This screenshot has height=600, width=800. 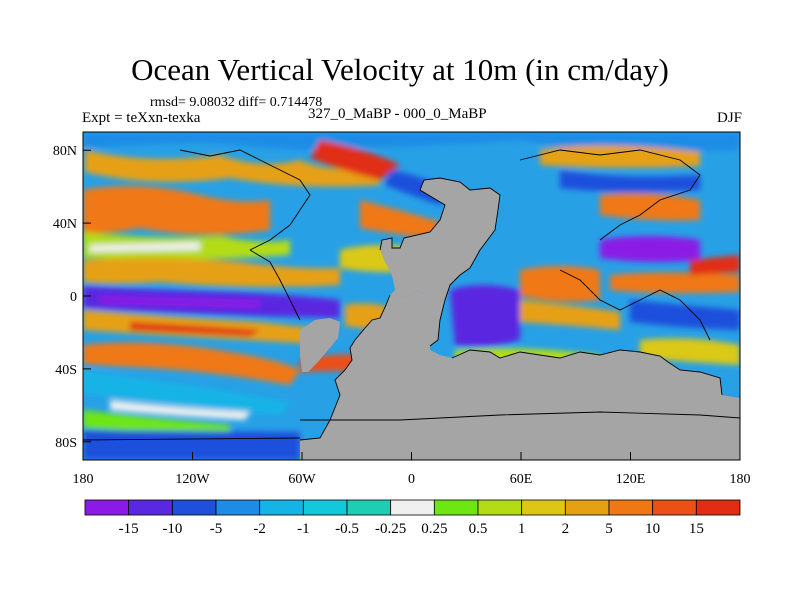 What do you see at coordinates (66, 370) in the screenshot?
I see `y-tick-label: 40S` at bounding box center [66, 370].